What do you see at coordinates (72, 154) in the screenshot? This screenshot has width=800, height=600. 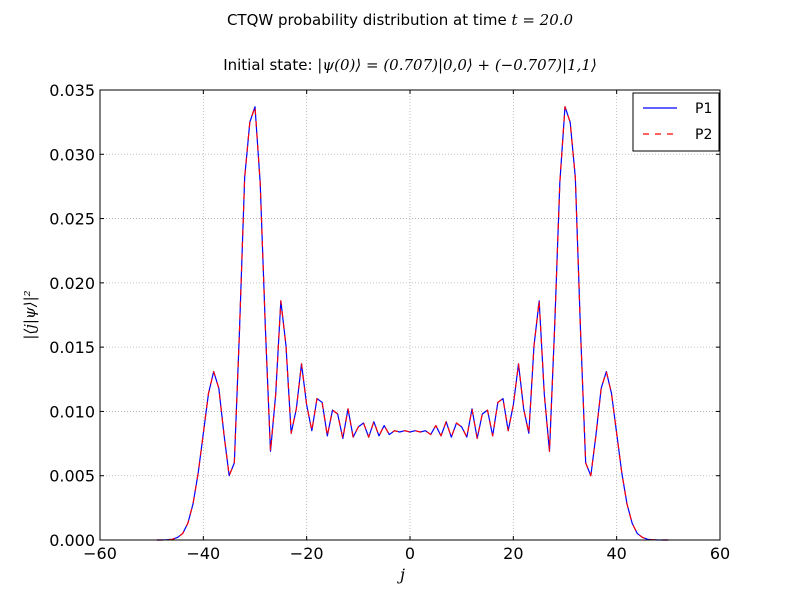 I see `y-tick-label: 0.030` at bounding box center [72, 154].